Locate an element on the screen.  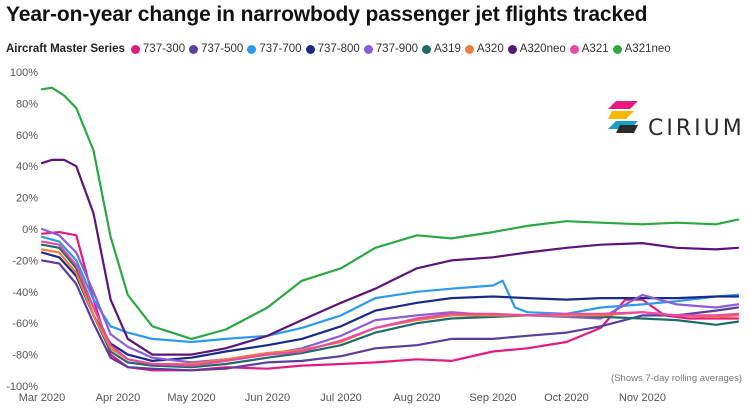
legend-title: Aircraft Master Series is located at coordinates (65, 49).